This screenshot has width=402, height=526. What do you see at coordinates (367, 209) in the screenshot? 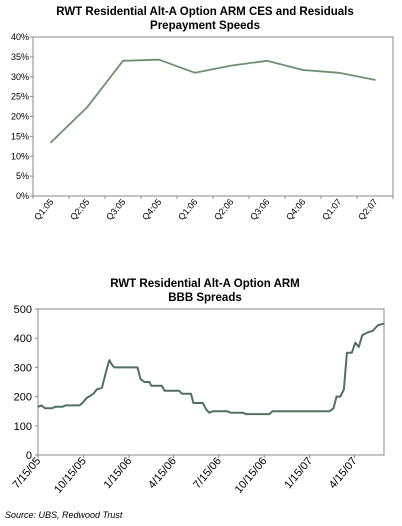
I see `chart1-x-tick-label: Q2:07` at bounding box center [367, 209].